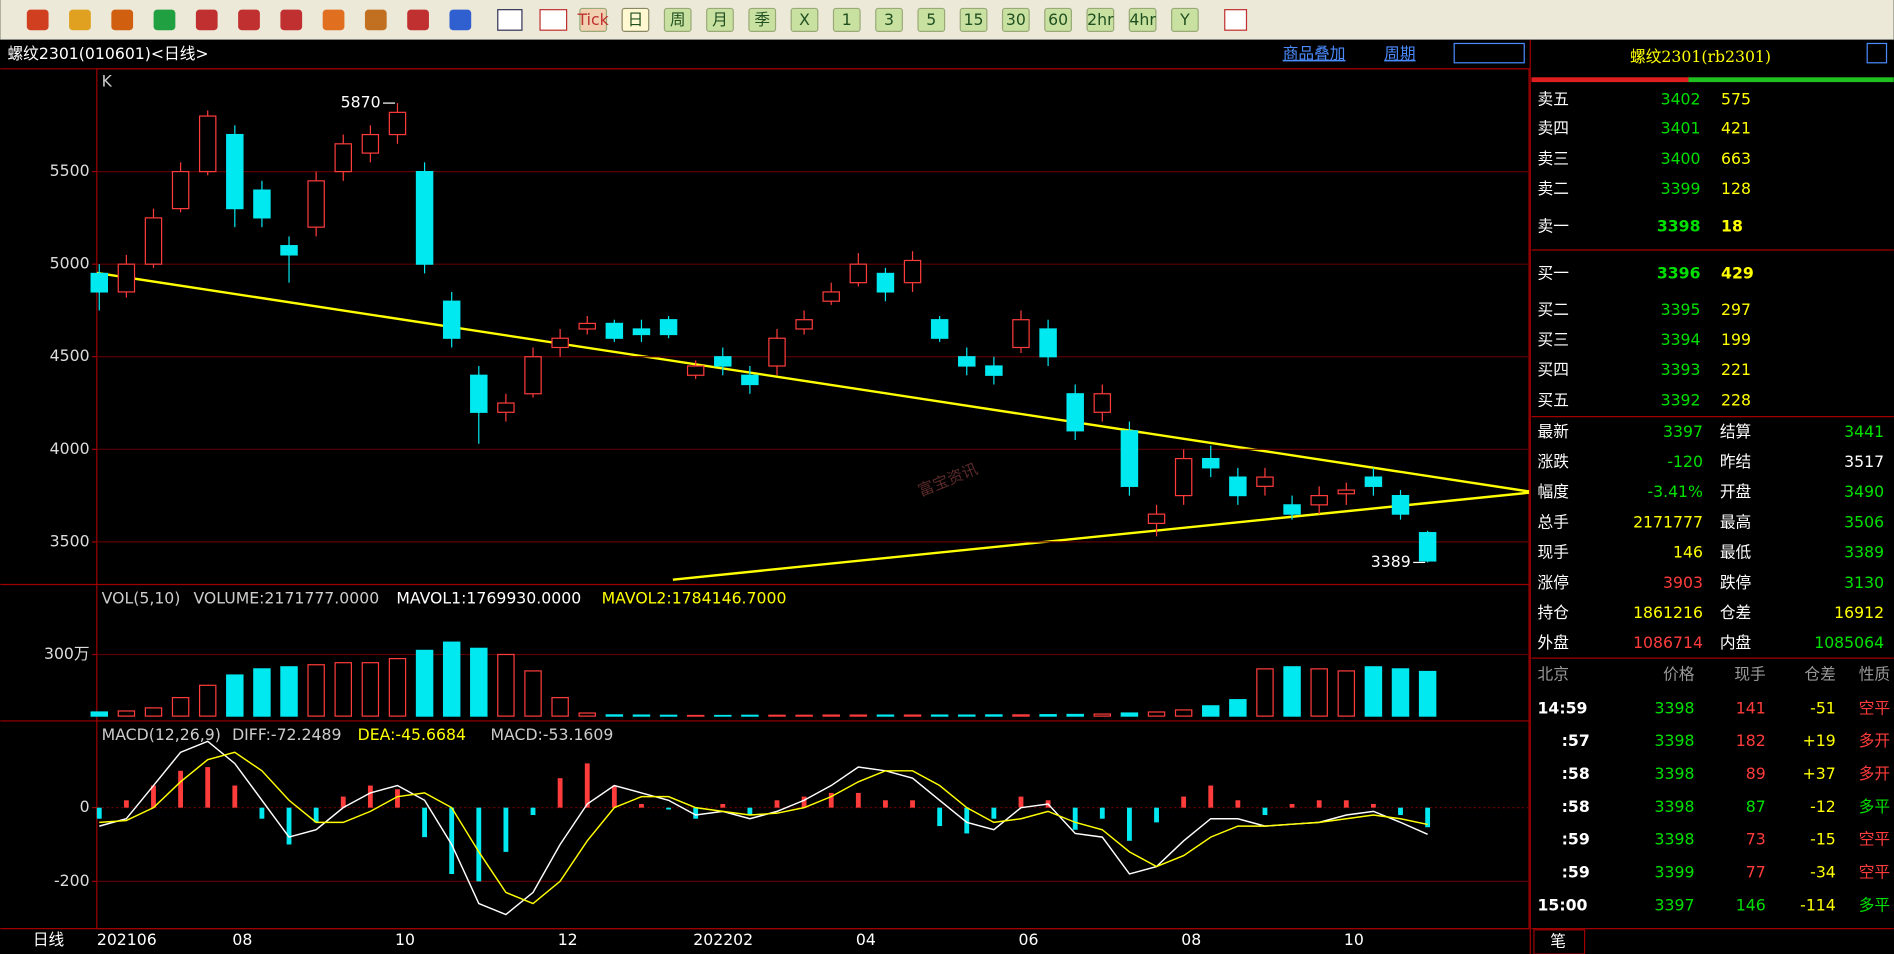  Describe the element at coordinates (1736, 399) in the screenshot. I see `book-volume: 228` at that location.